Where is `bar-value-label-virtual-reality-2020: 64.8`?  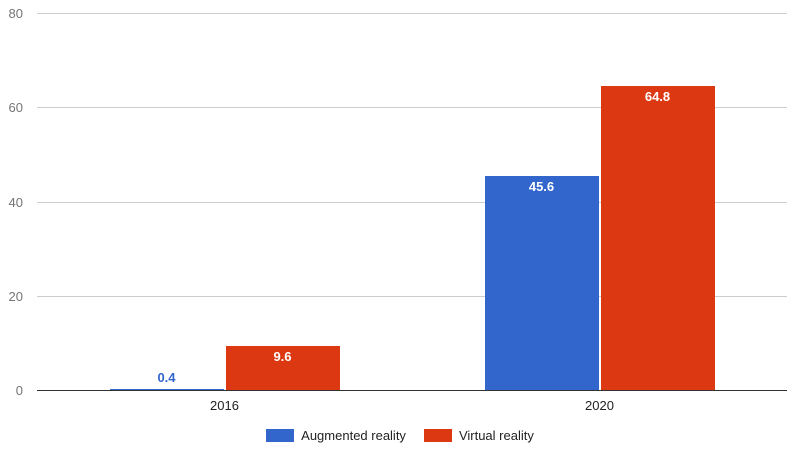 bar-value-label-virtual-reality-2020: 64.8 is located at coordinates (657, 96).